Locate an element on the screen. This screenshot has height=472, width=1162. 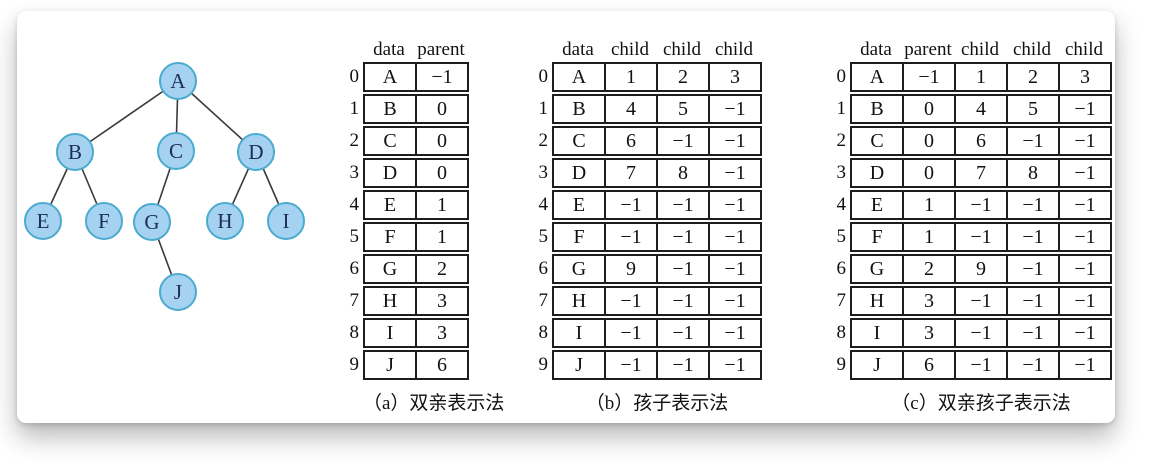
tree-node-B: B is located at coordinates (75, 152).